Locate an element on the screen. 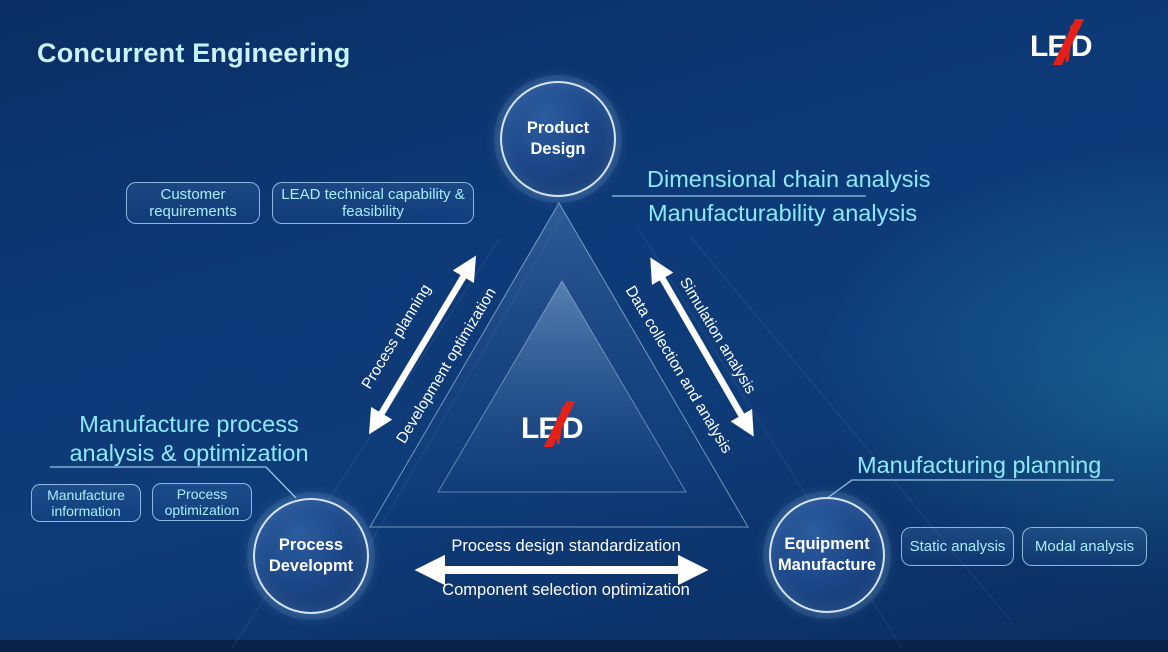 This screenshot has height=652, width=1168. arrow-left-edge is located at coordinates (422, 345).